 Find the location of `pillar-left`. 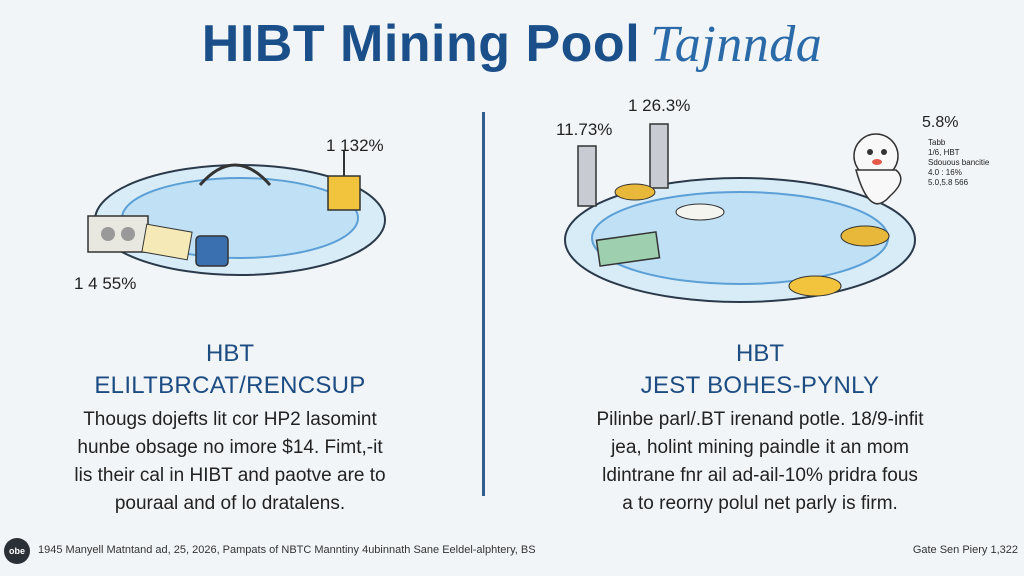

pillar-left is located at coordinates (587, 176).